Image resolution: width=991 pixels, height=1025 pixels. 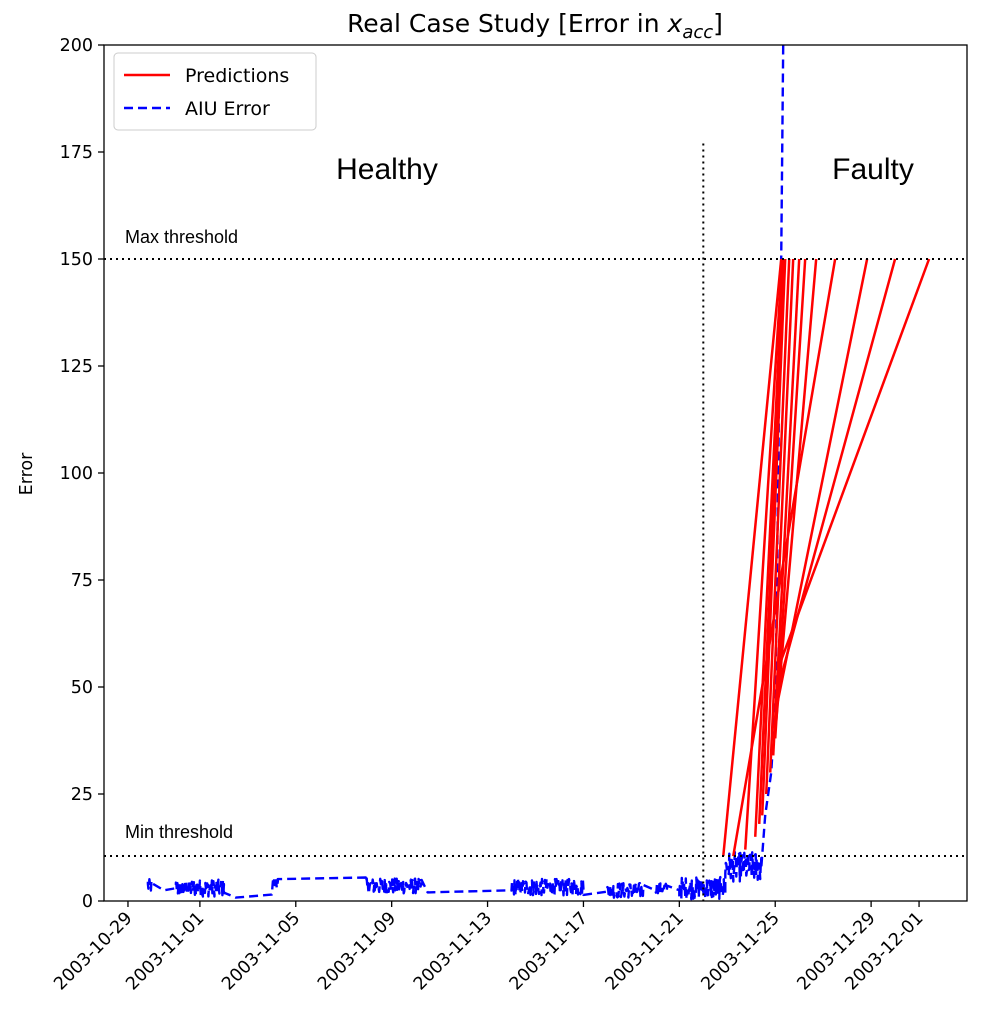 What do you see at coordinates (82, 581) in the screenshot?
I see `y-tick-label: 75` at bounding box center [82, 581].